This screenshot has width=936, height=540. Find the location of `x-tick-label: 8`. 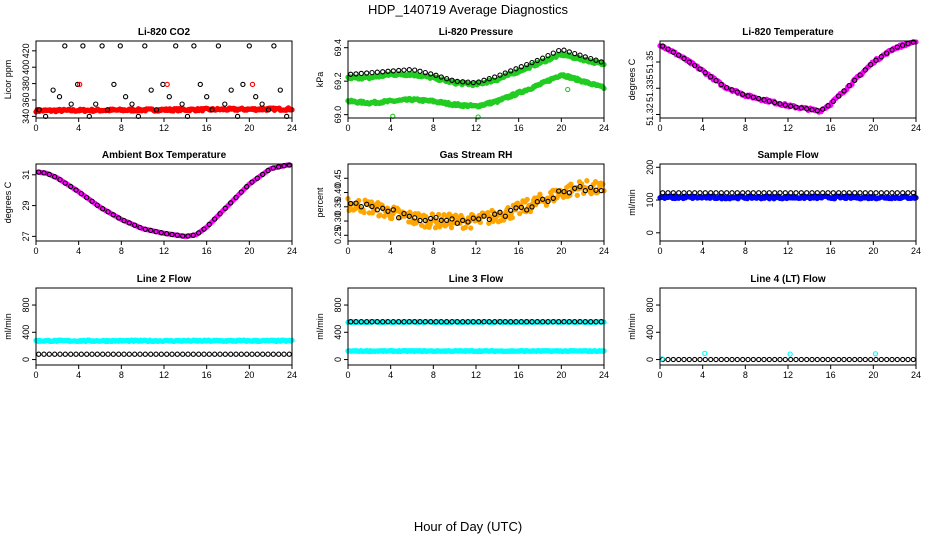

x-tick-label: 8 is located at coordinates (121, 128).